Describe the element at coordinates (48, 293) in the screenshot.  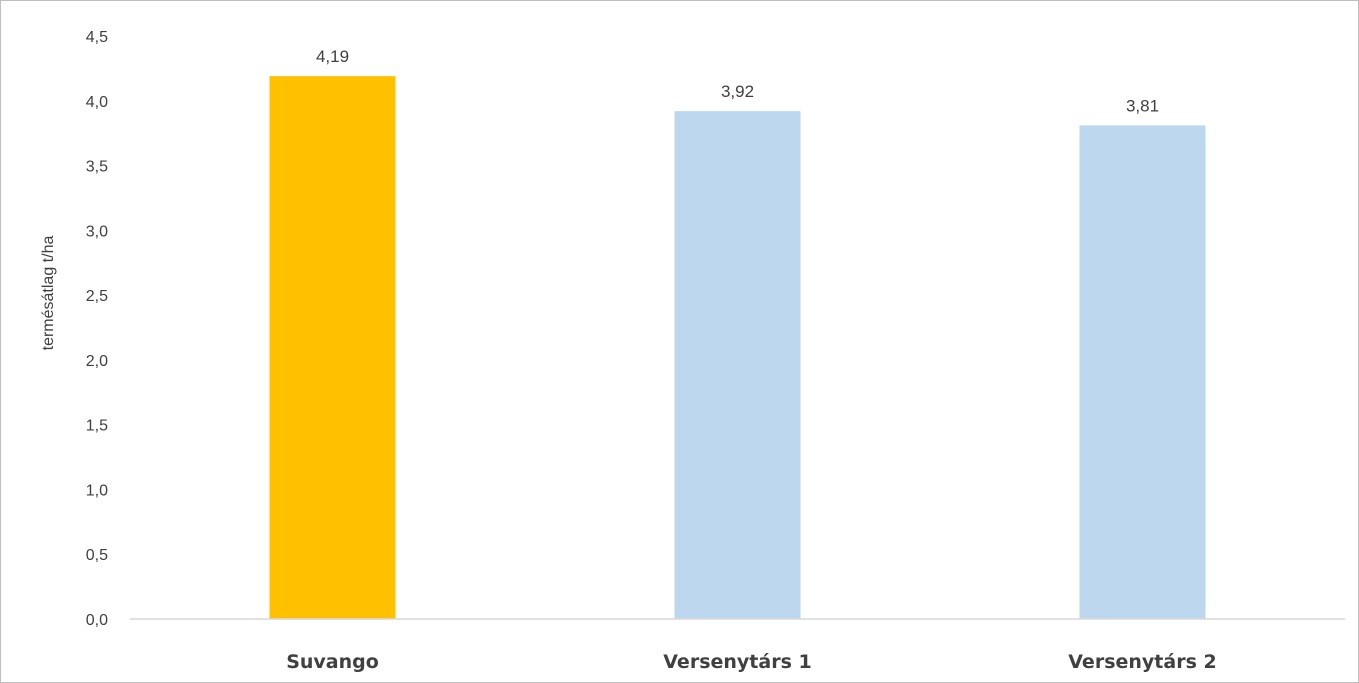
I see `y-axis-label: termésátlag t/ha` at that location.